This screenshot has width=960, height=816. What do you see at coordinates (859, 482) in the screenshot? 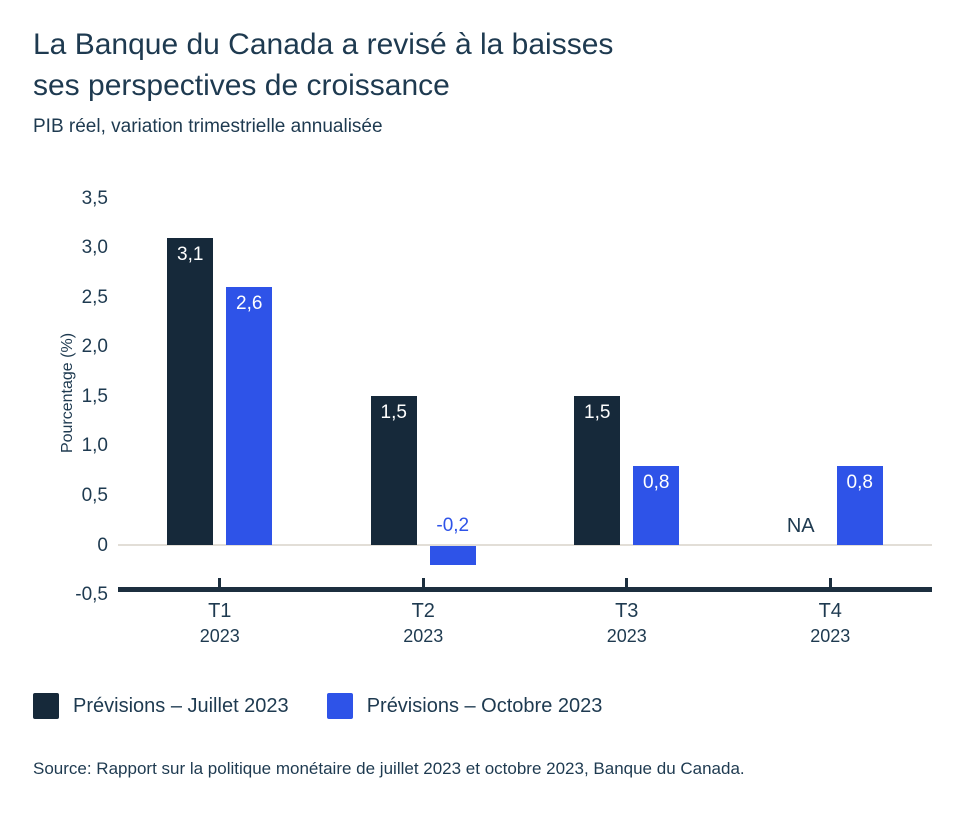
I see `bar-value-octobre-t4: 0,8` at bounding box center [859, 482].